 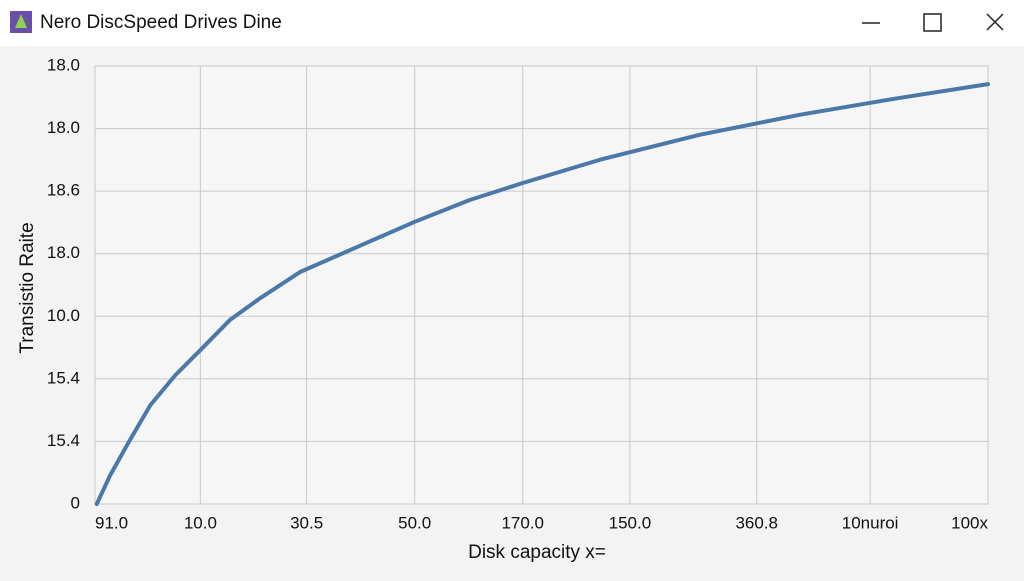 What do you see at coordinates (75, 502) in the screenshot?
I see `y-tick-label: 0` at bounding box center [75, 502].